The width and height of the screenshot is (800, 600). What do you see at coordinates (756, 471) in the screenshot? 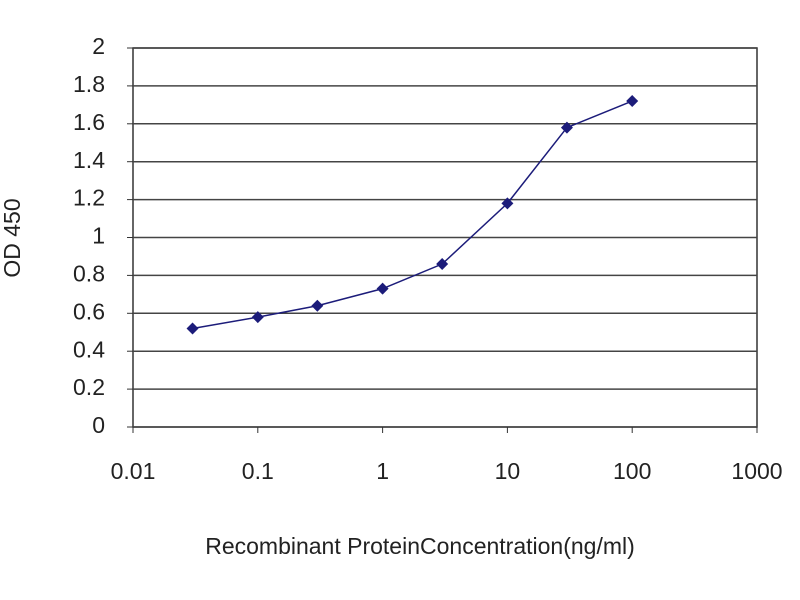
I see `x-tick-label: 1000` at bounding box center [756, 471].